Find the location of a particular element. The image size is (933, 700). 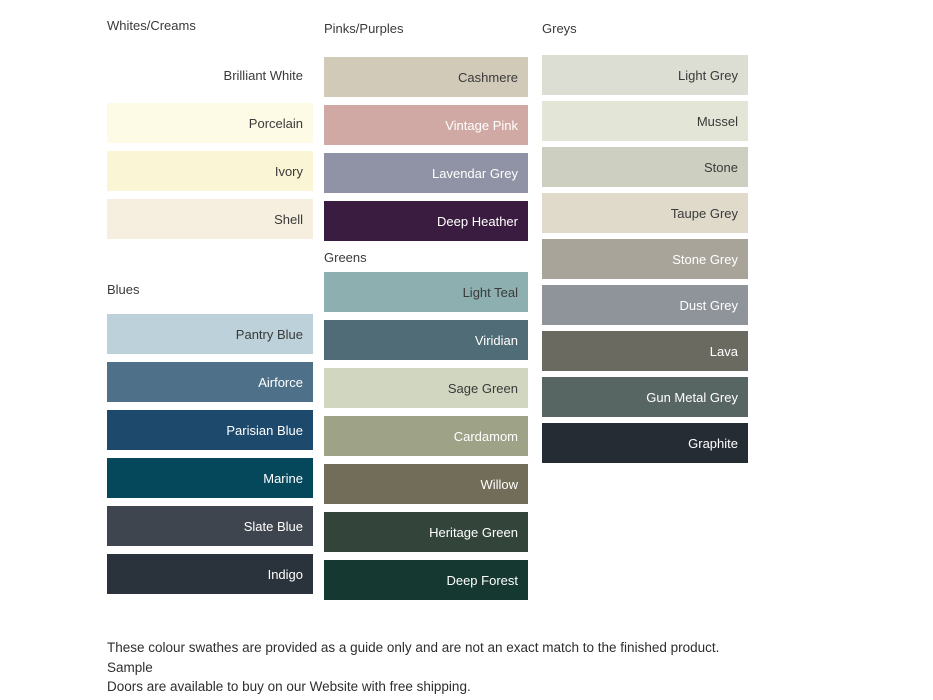

swatch-cashmere: Cashmere is located at coordinates (426, 77).